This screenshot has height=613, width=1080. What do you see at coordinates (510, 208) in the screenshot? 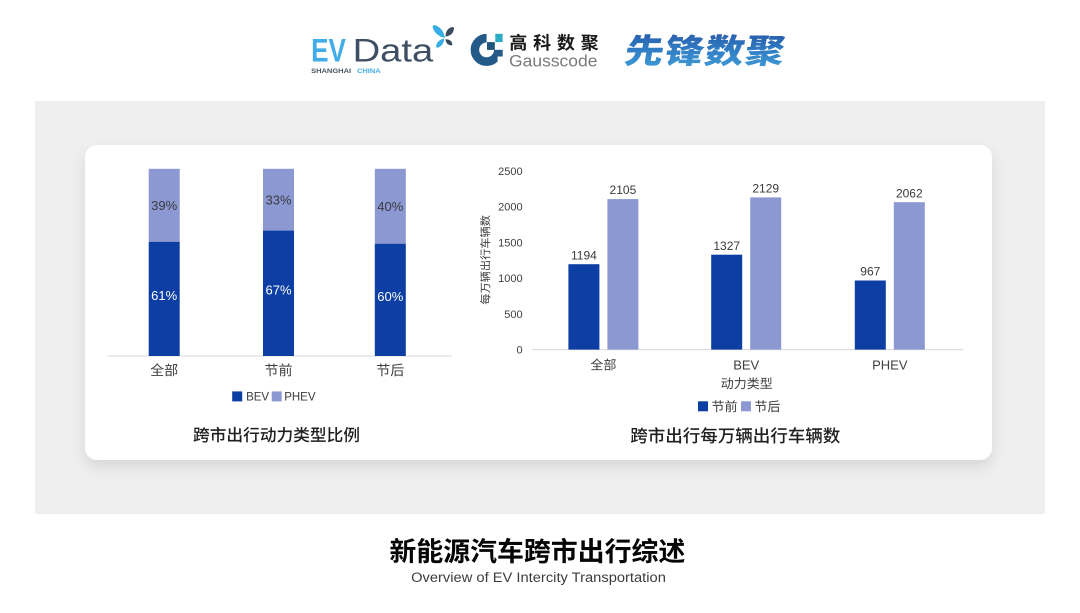
I see `svg-text: 2000` at bounding box center [510, 208].